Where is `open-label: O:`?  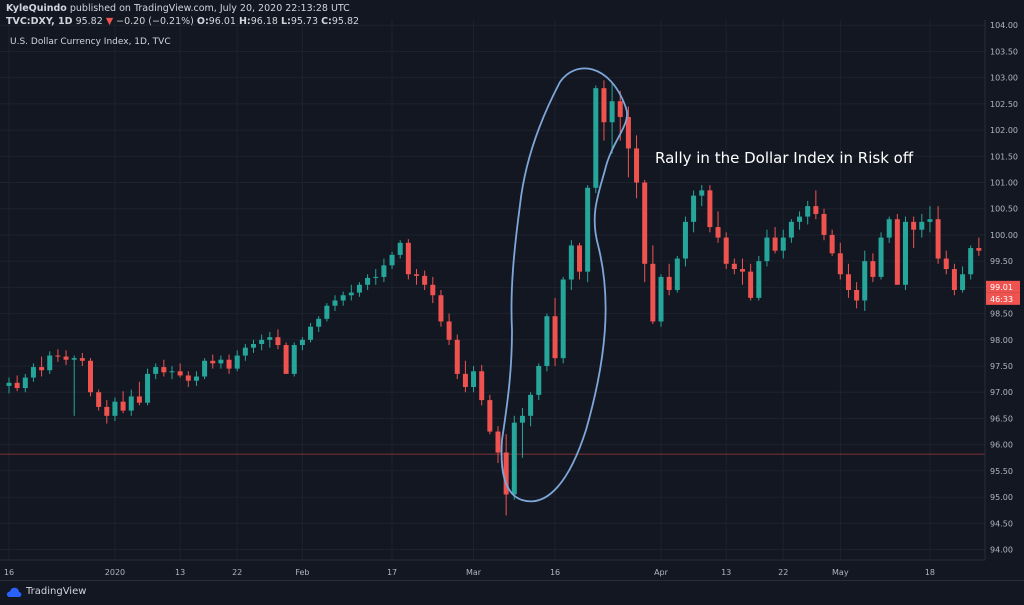
open-label: O: is located at coordinates (202, 21).